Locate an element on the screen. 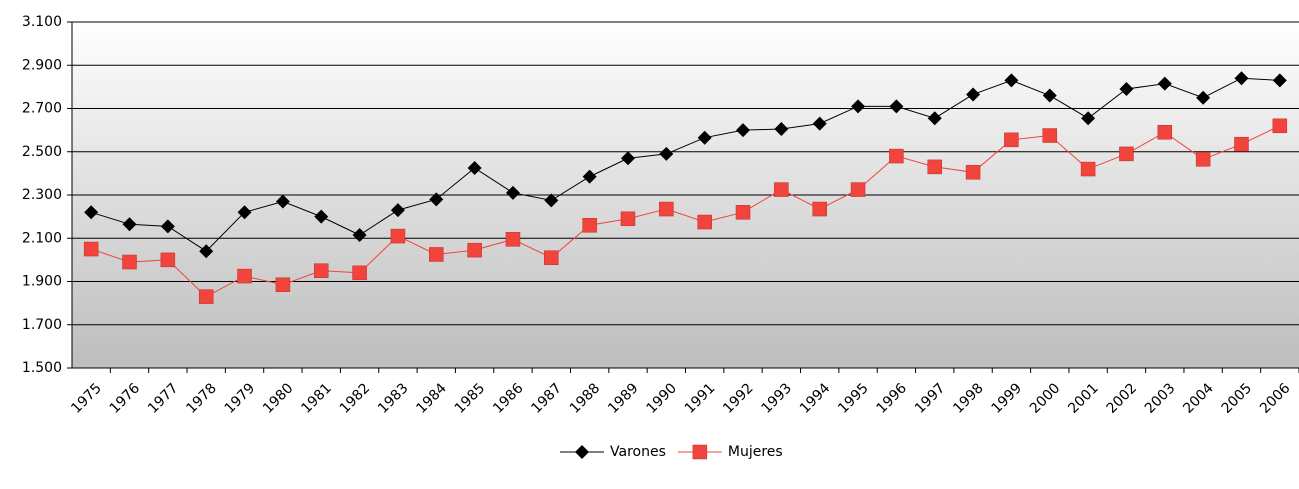 The width and height of the screenshot is (1299, 489). x-tick-label: 1982 is located at coordinates (355, 398).